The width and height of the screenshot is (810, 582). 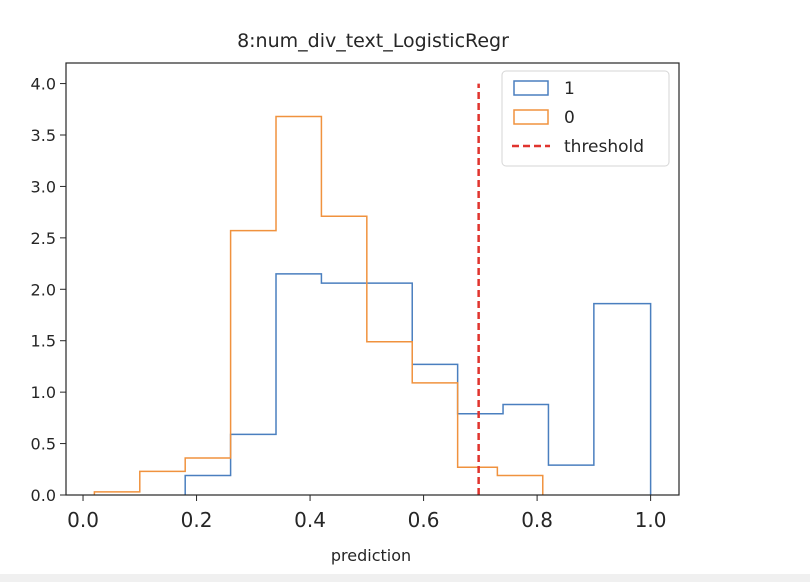 What do you see at coordinates (310, 520) in the screenshot?
I see `x-tick-label: 0.4` at bounding box center [310, 520].